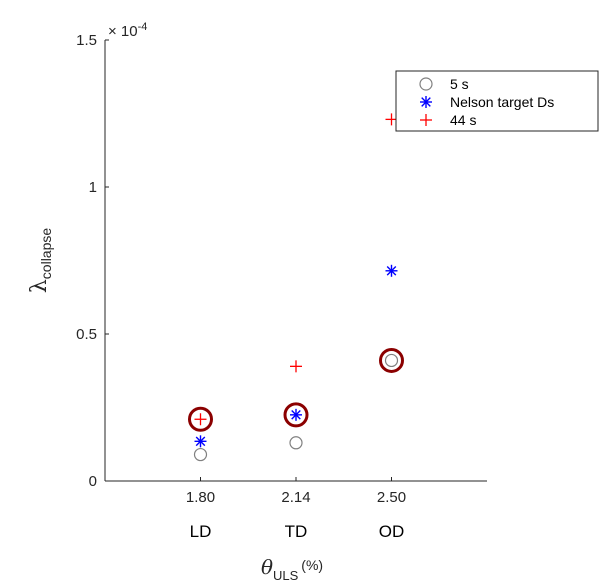 The image size is (603, 583). What do you see at coordinates (46, 254) in the screenshot?
I see `y-axis-subscript: collapse` at bounding box center [46, 254].